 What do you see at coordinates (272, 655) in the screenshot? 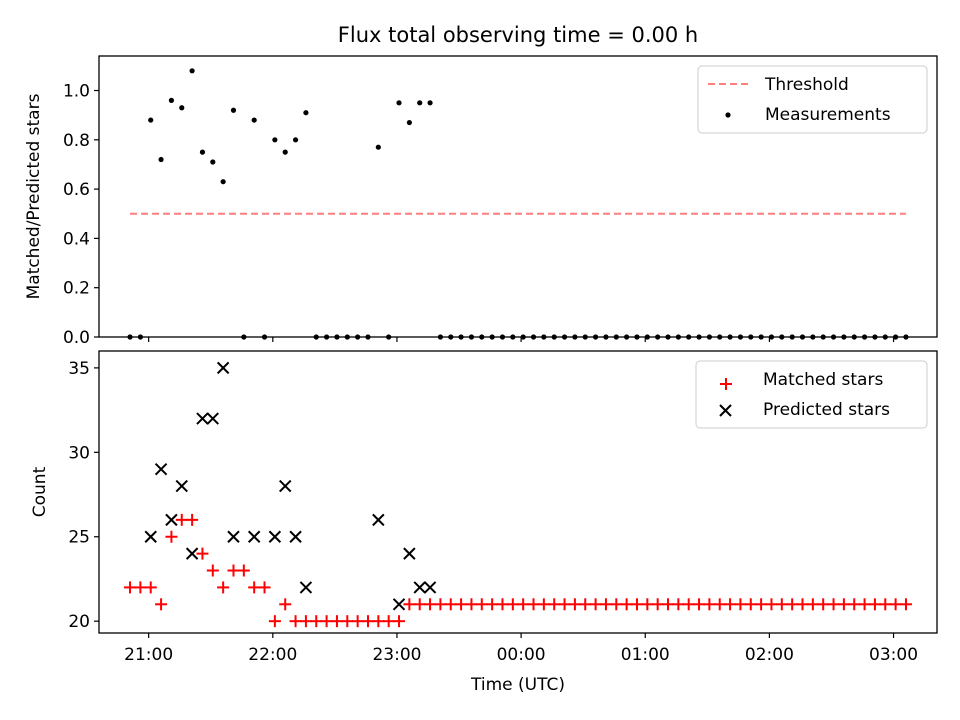
I see `x-tick-label: 22:00` at bounding box center [272, 655].